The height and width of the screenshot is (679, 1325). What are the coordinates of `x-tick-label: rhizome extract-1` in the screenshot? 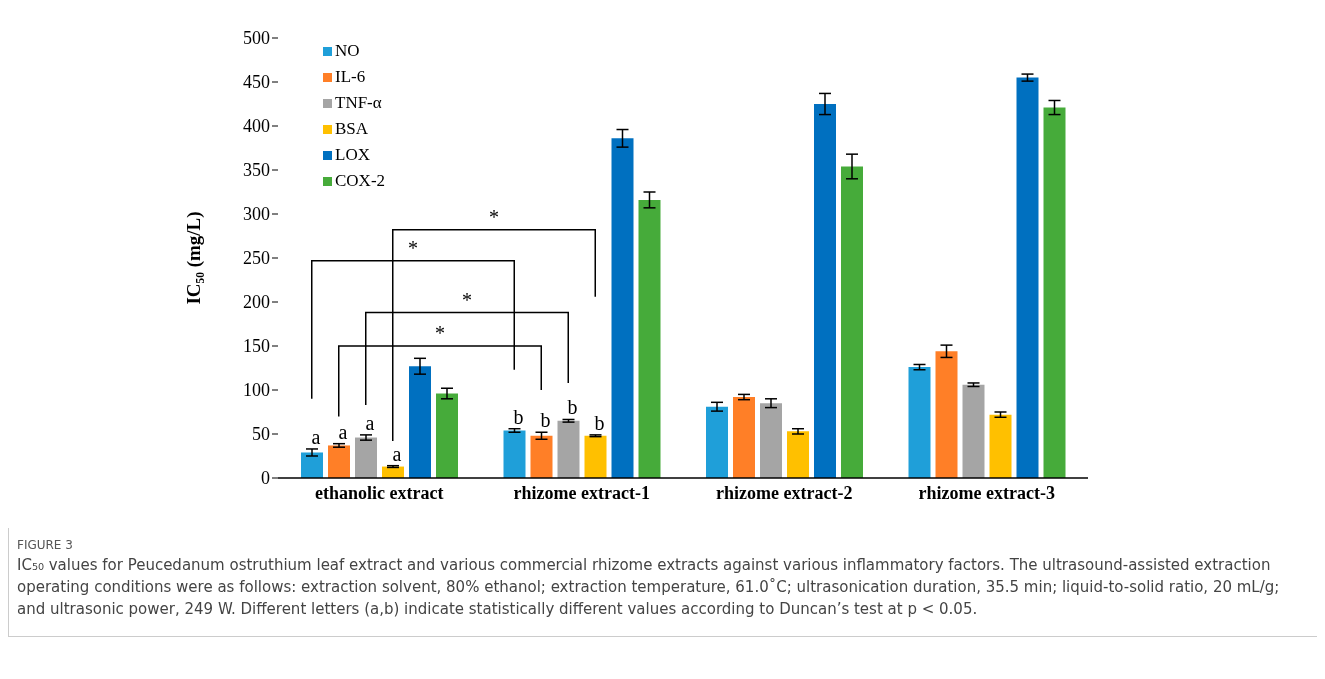 It's located at (581, 492).